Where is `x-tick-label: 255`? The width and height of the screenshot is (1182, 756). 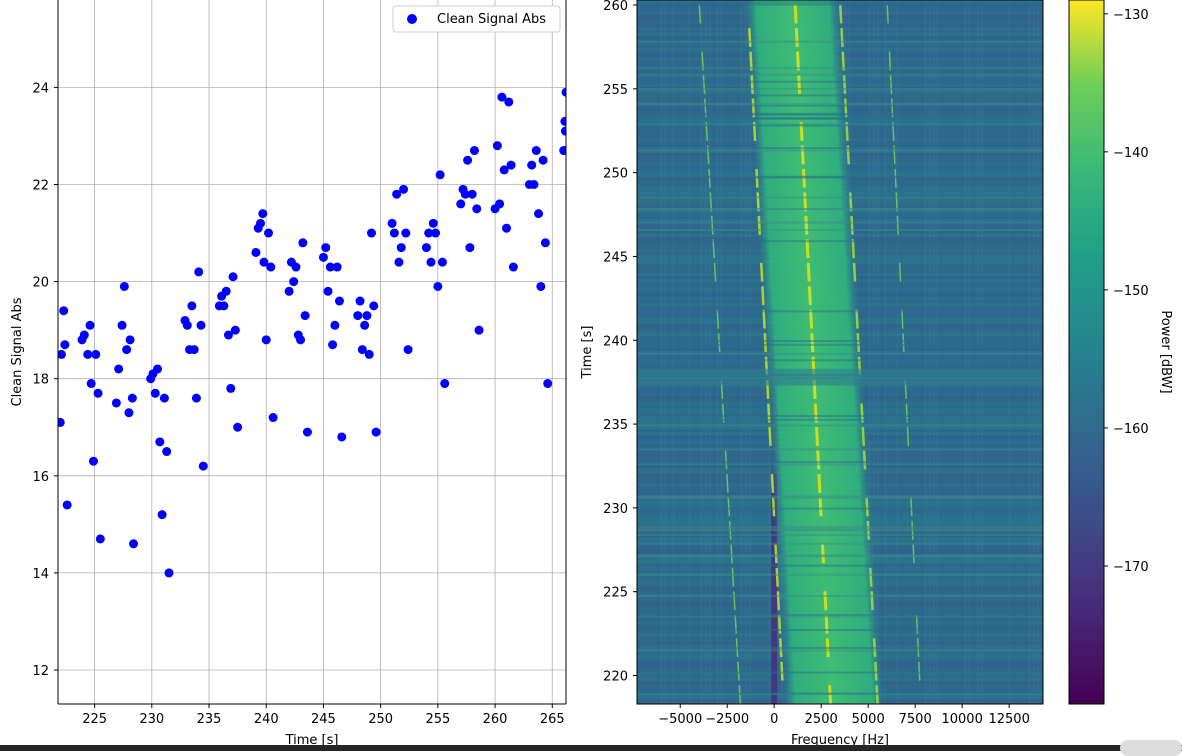
x-tick-label: 255 is located at coordinates (437, 719).